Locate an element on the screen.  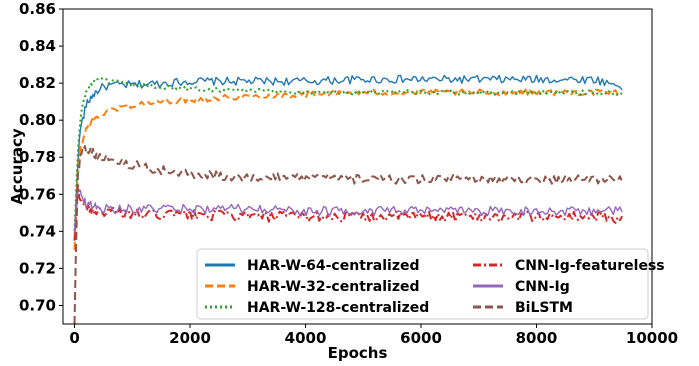
x-tick-label: 2000 is located at coordinates (190, 338).